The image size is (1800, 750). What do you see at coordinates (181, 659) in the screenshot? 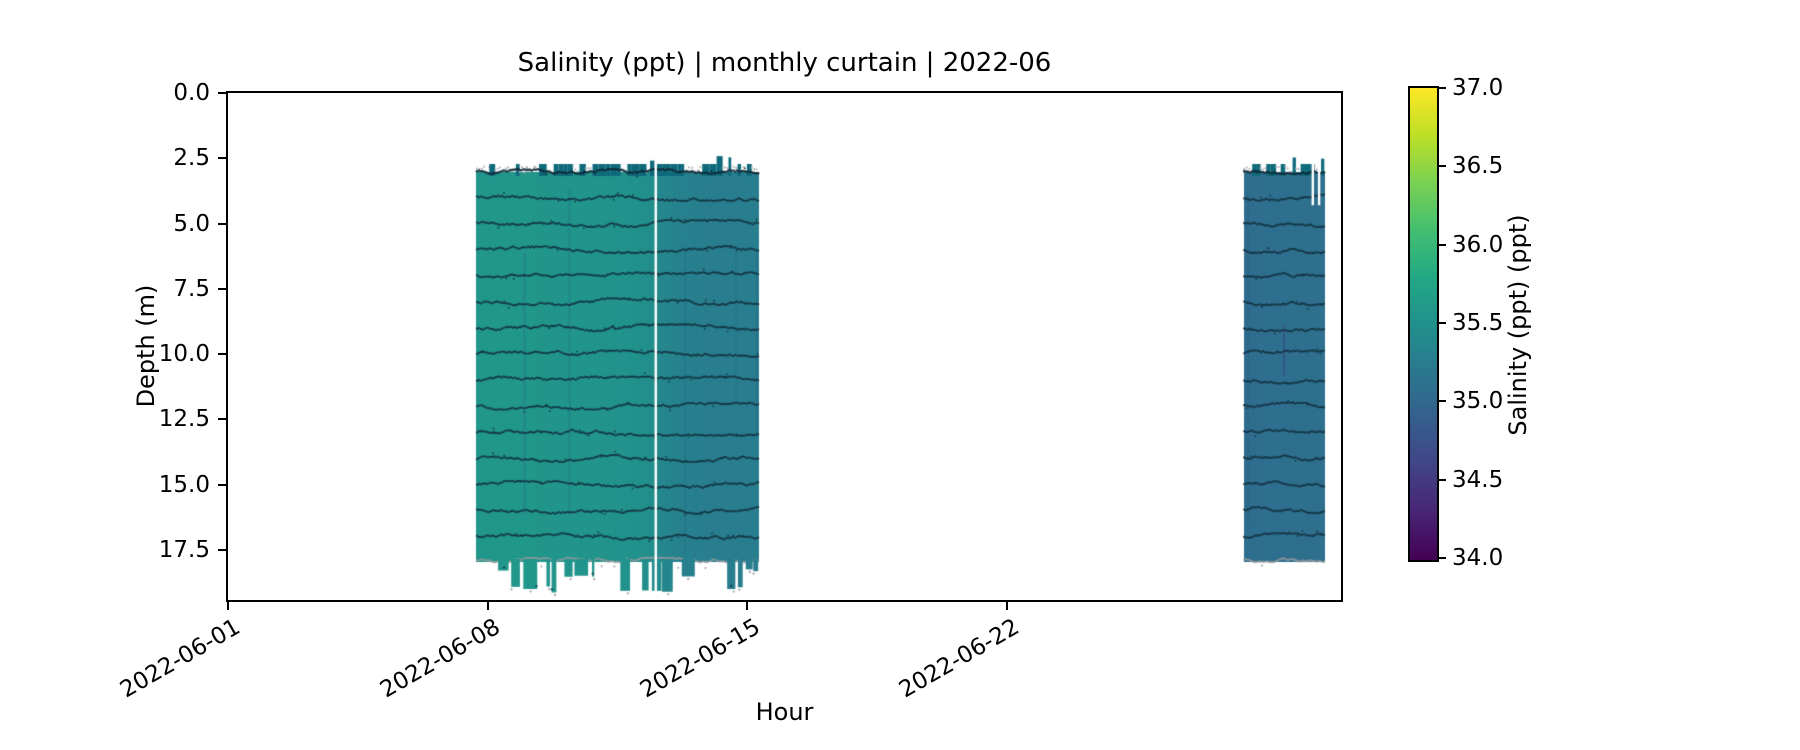
I see `x-tick-label: 2022-06-01` at bounding box center [181, 659].